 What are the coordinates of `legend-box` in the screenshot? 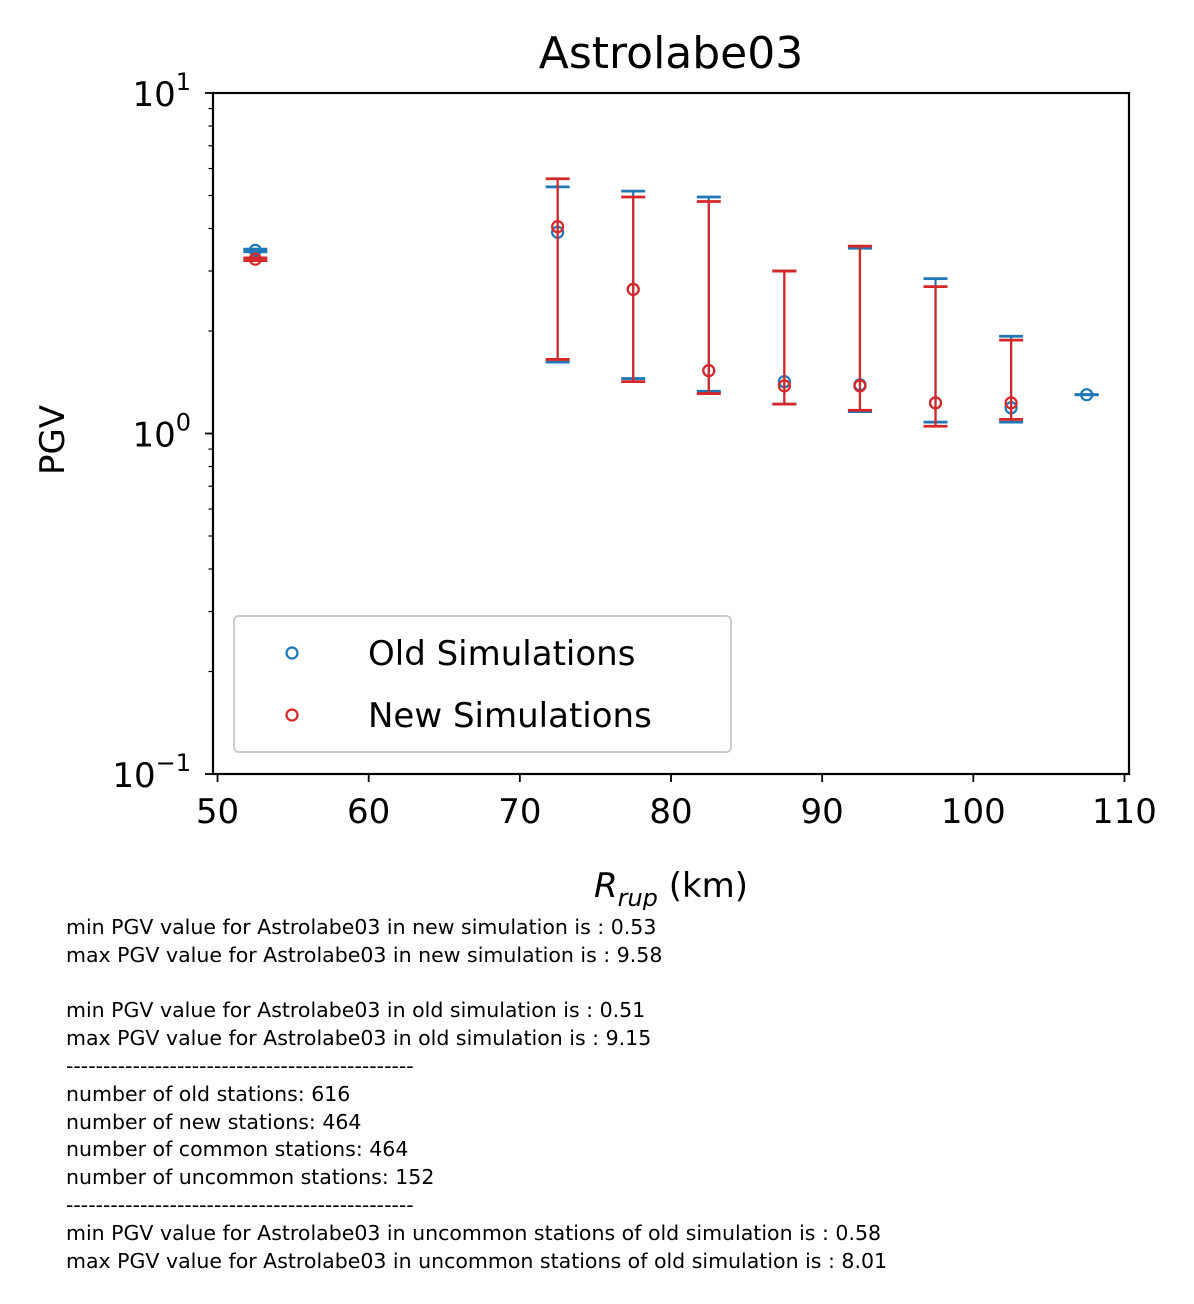 It's located at (482, 684).